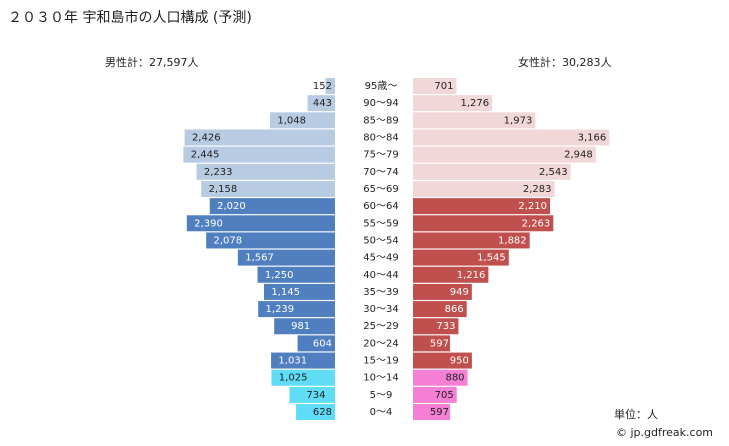 This screenshot has width=729, height=446. What do you see at coordinates (459, 361) in the screenshot?
I see `female-value-label: 950` at bounding box center [459, 361].